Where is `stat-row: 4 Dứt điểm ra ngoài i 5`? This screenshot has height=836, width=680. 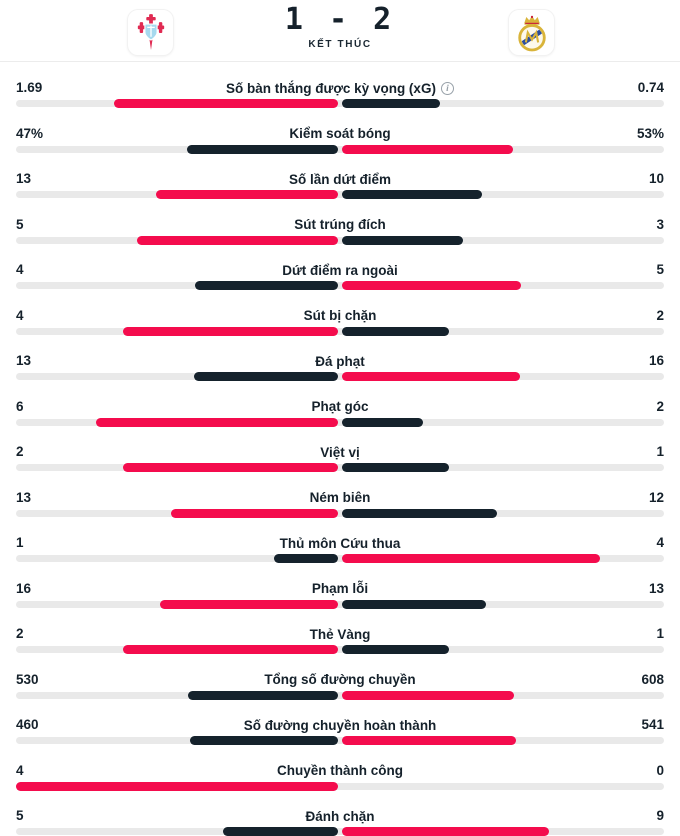 stat-row: 4 Dứt điểm ra ngoài i 5 is located at coordinates (340, 267).